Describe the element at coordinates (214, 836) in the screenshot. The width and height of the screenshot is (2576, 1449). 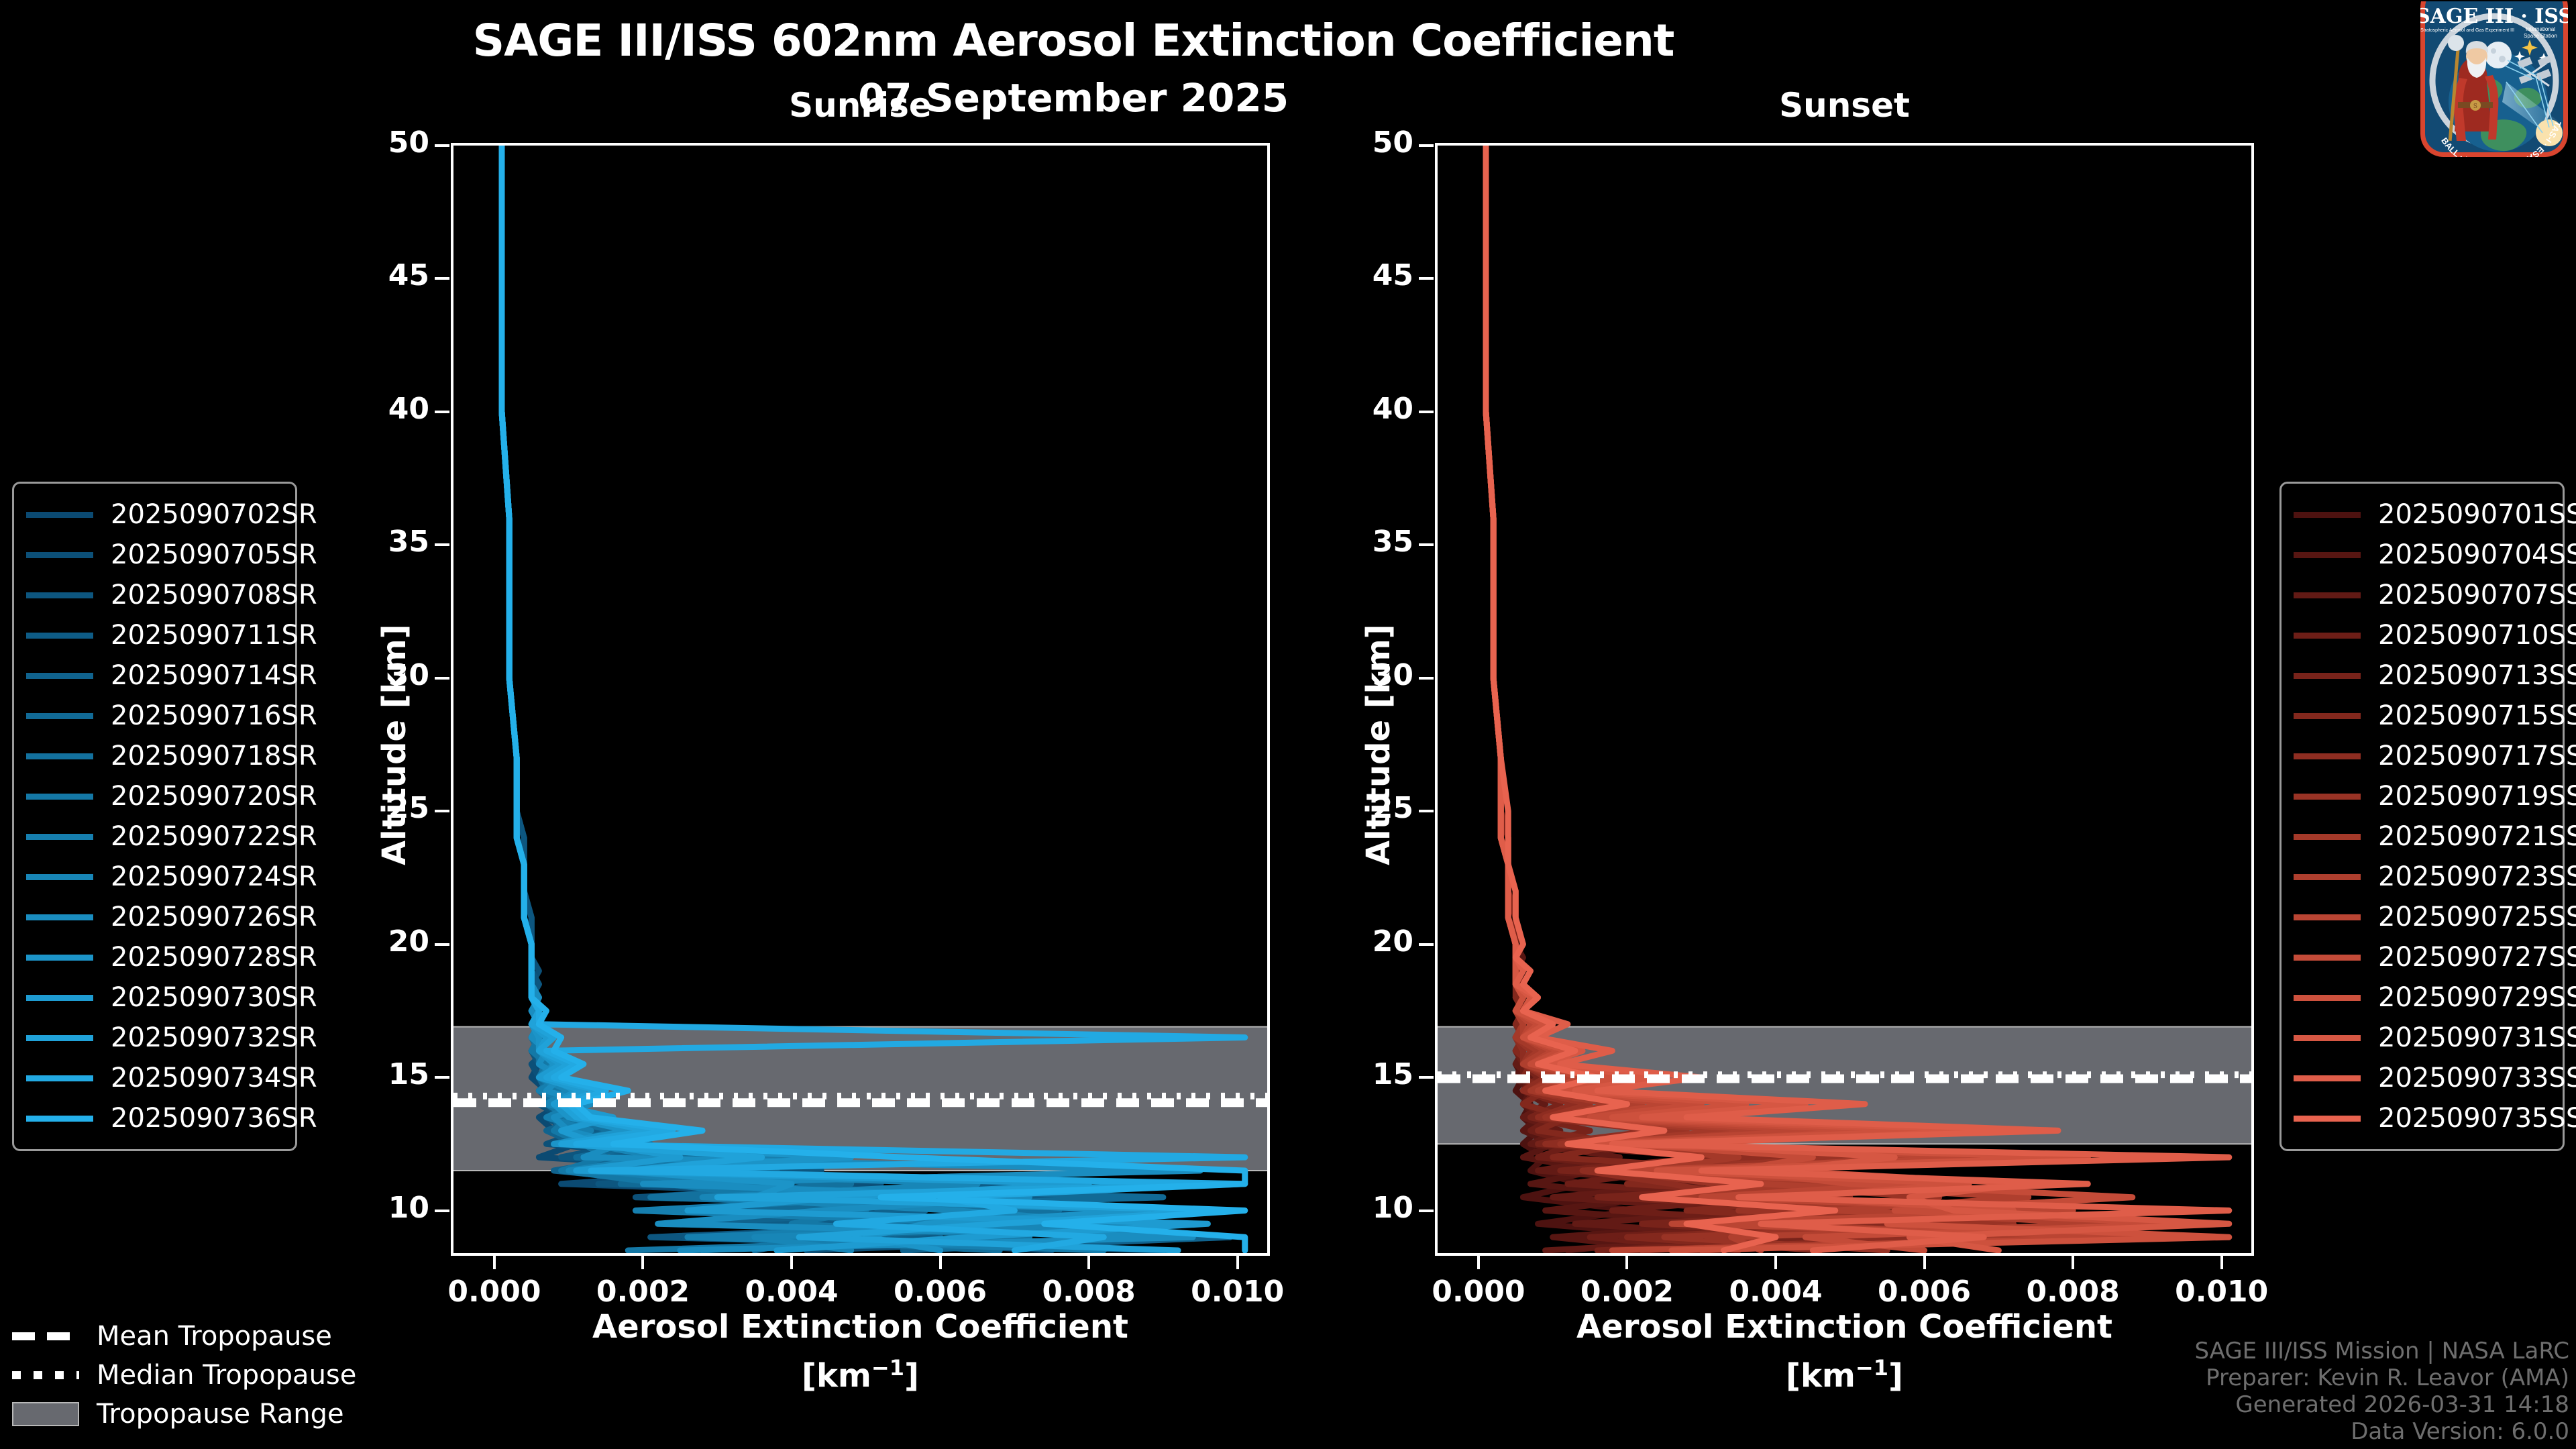
I see `legend-sunrise-label: 2025090722SR` at that location.